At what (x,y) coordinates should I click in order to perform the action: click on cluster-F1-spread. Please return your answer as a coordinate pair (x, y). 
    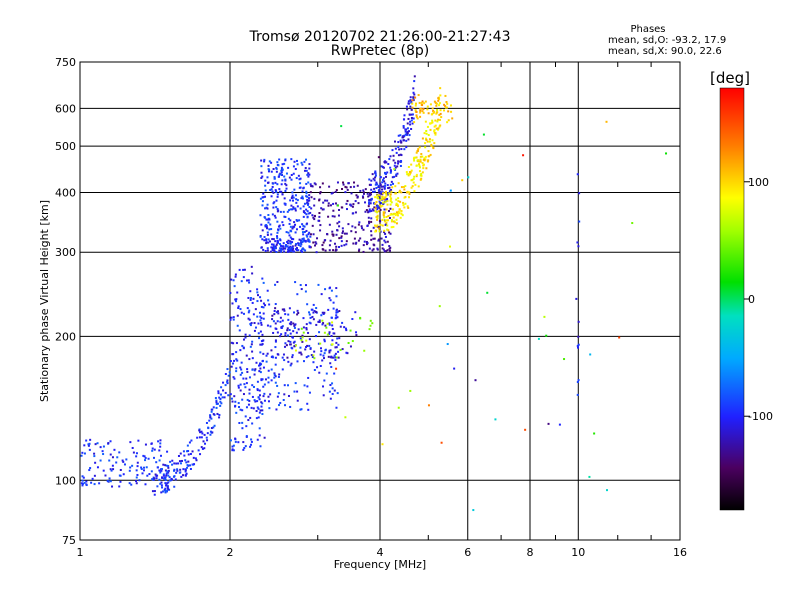
    Looking at the image, I should click on (294, 346).